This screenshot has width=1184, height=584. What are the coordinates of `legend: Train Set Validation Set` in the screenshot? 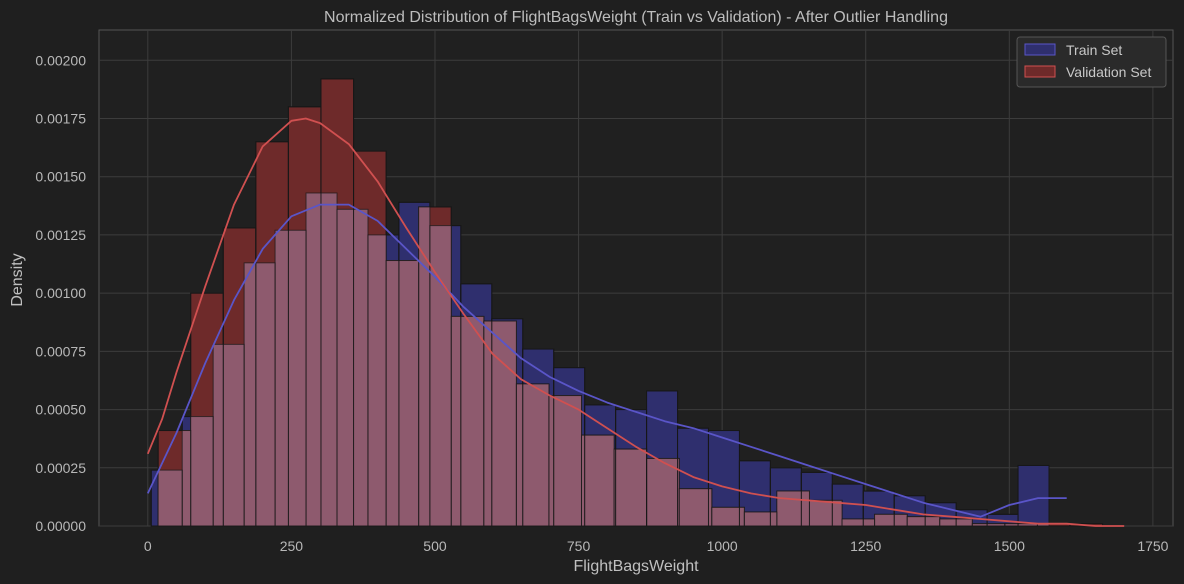 It's located at (1091, 62).